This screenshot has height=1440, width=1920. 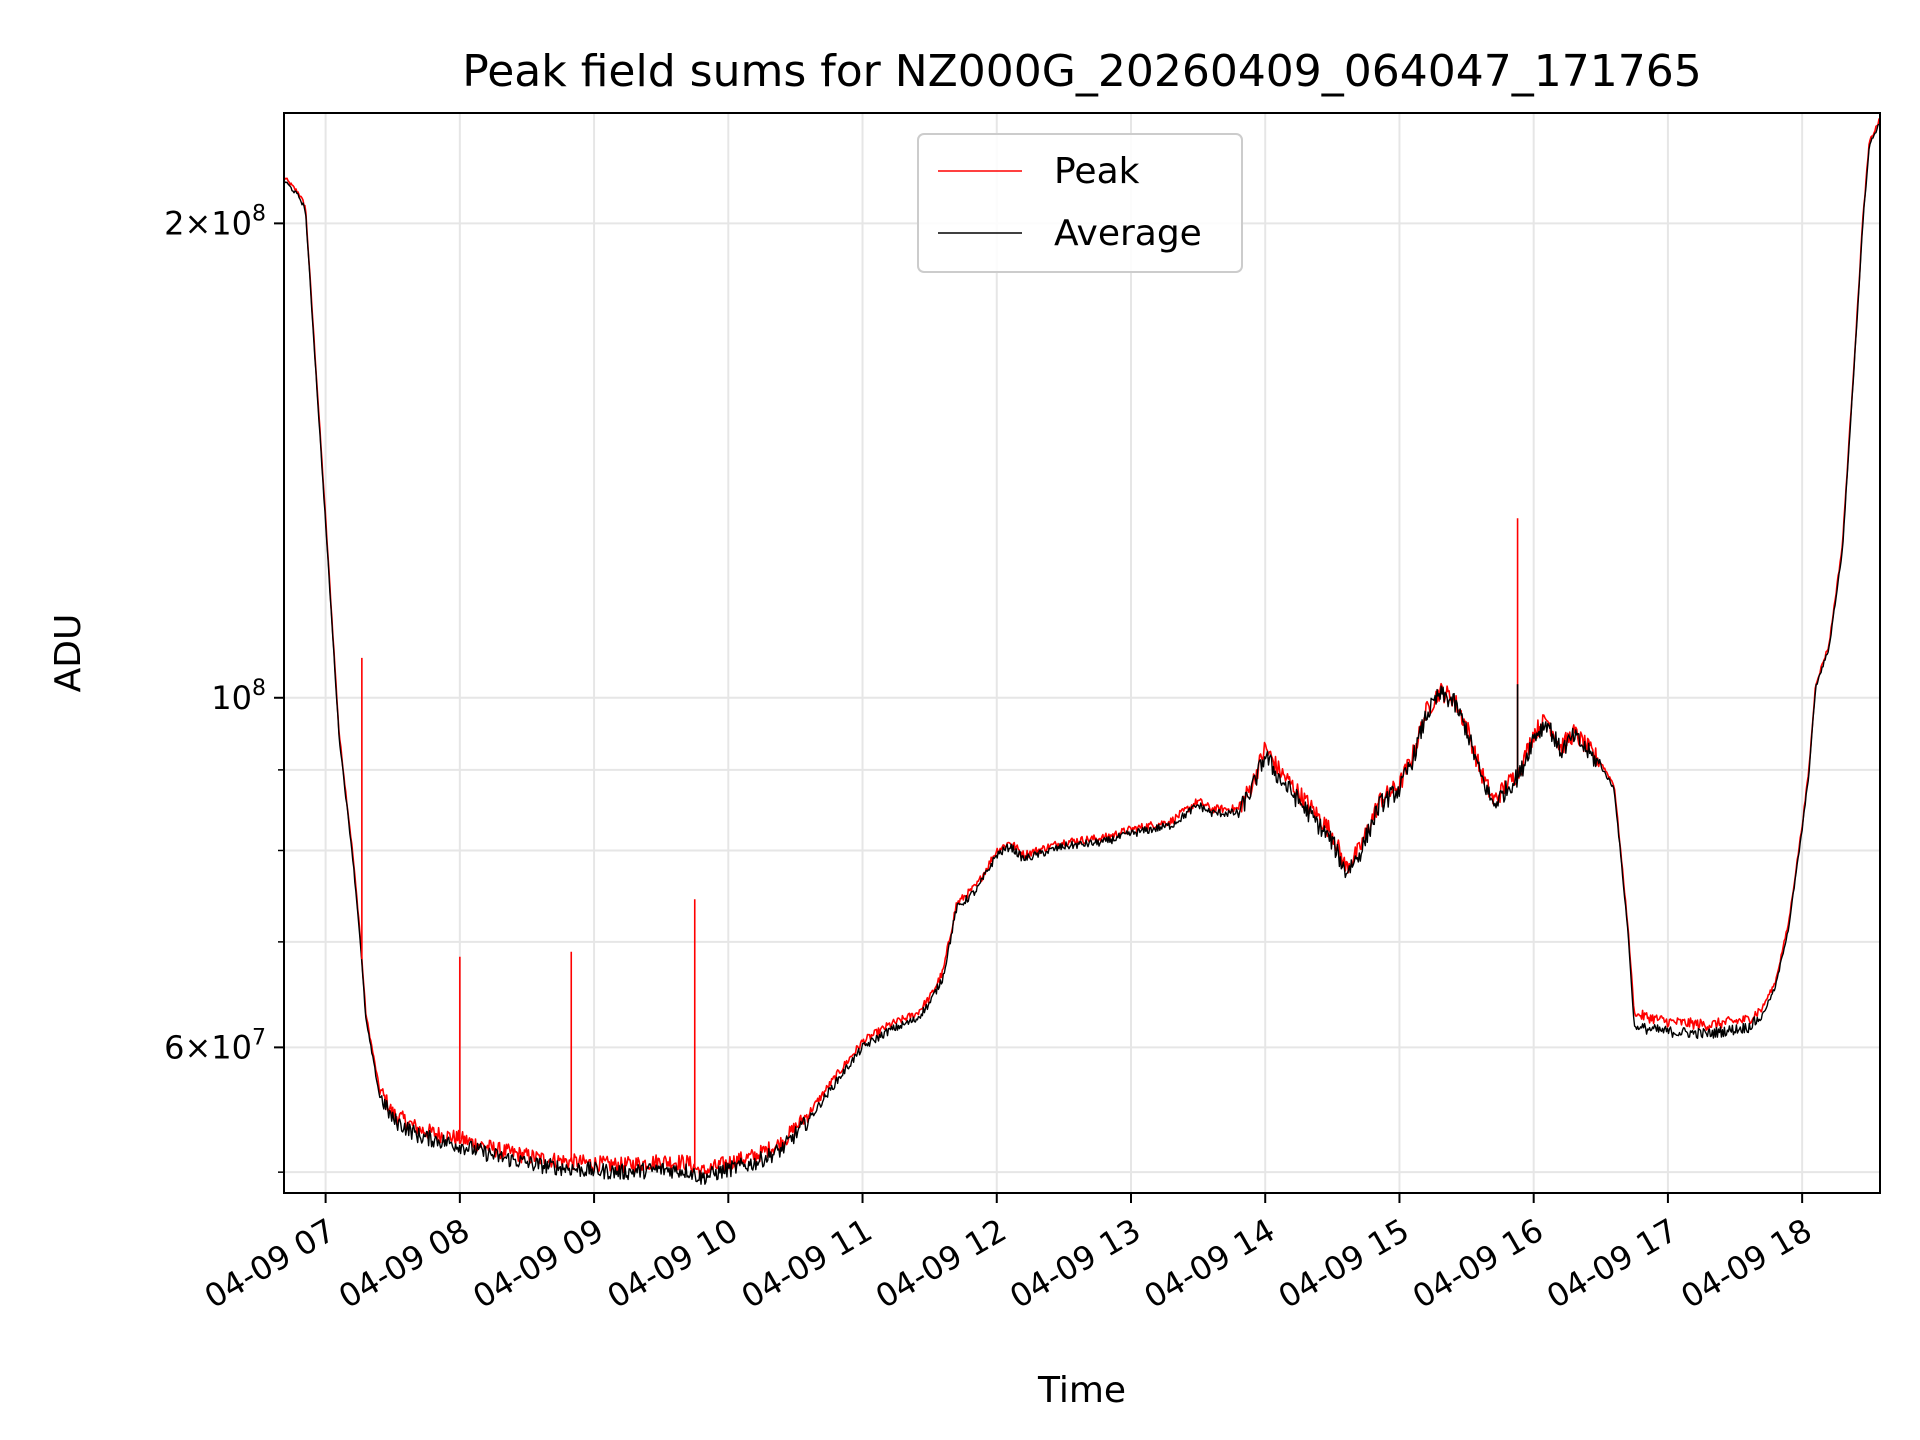 What do you see at coordinates (215, 221) in the screenshot?
I see `y-tick-label-200000000: 2×108` at bounding box center [215, 221].